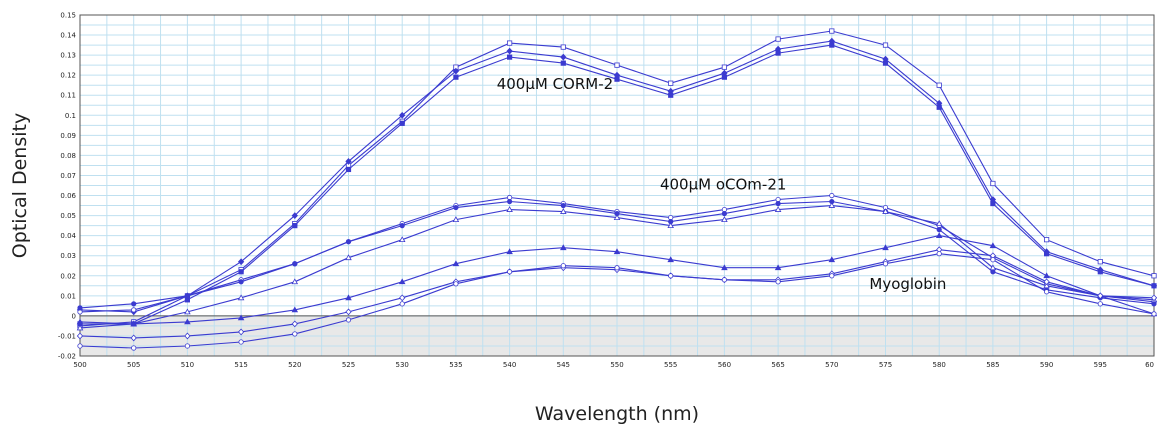  I want to click on x-tick-label: 505, so click(133, 365).